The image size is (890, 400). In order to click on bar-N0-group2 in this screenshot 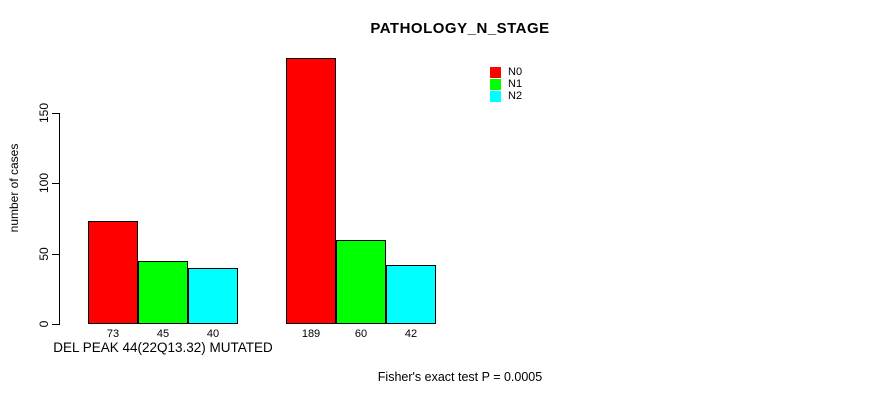, I will do `click(311, 191)`.